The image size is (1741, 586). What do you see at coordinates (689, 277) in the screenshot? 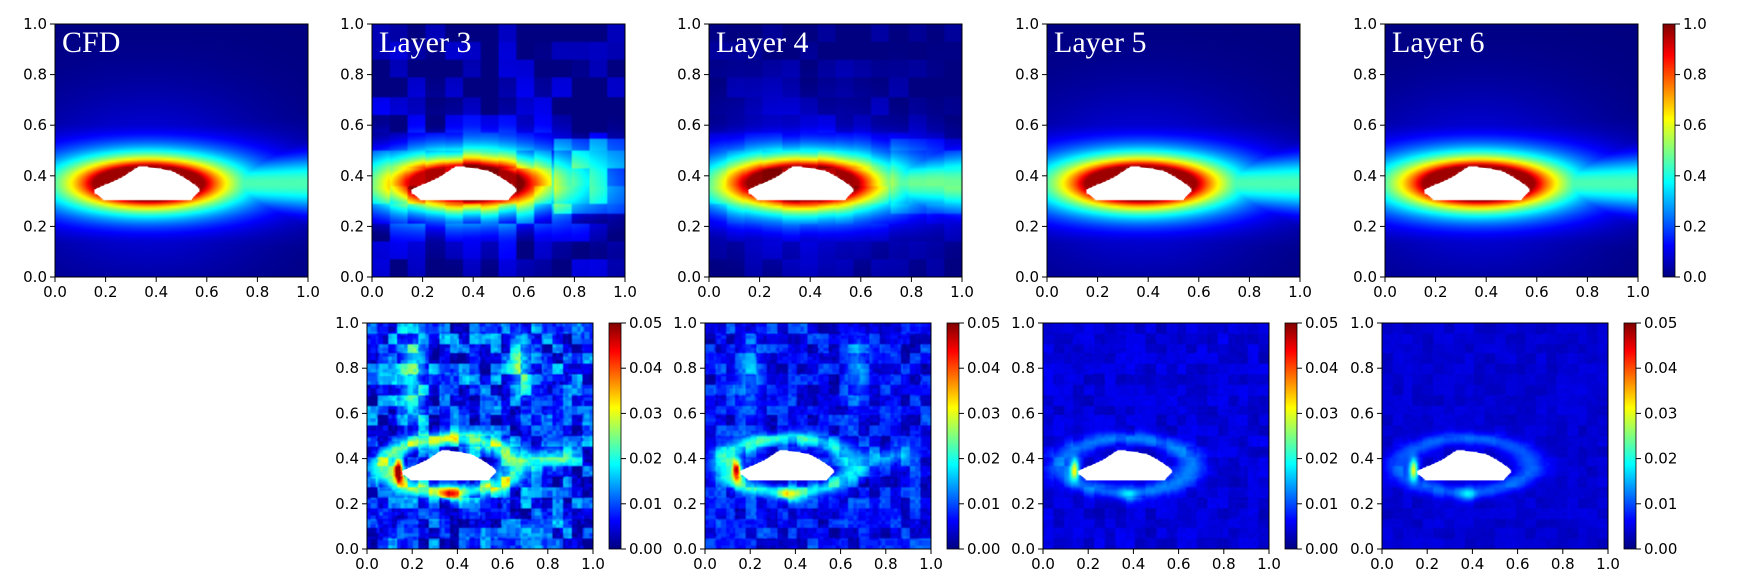
I see `y-tick-label: 0.0` at bounding box center [689, 277].